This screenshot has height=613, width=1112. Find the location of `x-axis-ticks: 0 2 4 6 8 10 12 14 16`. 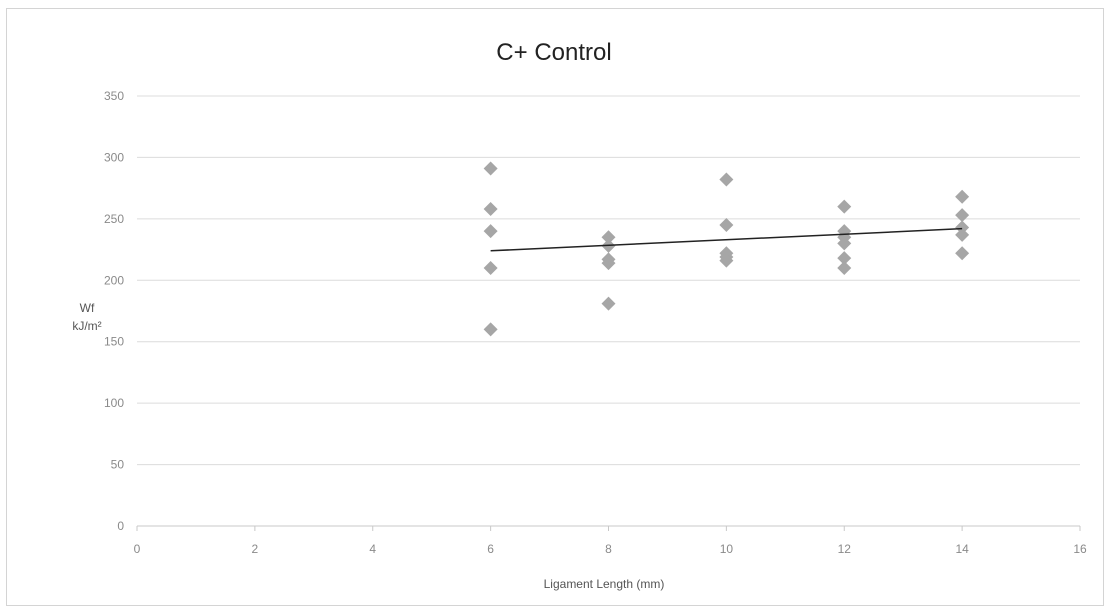

x-axis-ticks: 0 2 4 6 8 10 12 14 16 is located at coordinates (610, 541).